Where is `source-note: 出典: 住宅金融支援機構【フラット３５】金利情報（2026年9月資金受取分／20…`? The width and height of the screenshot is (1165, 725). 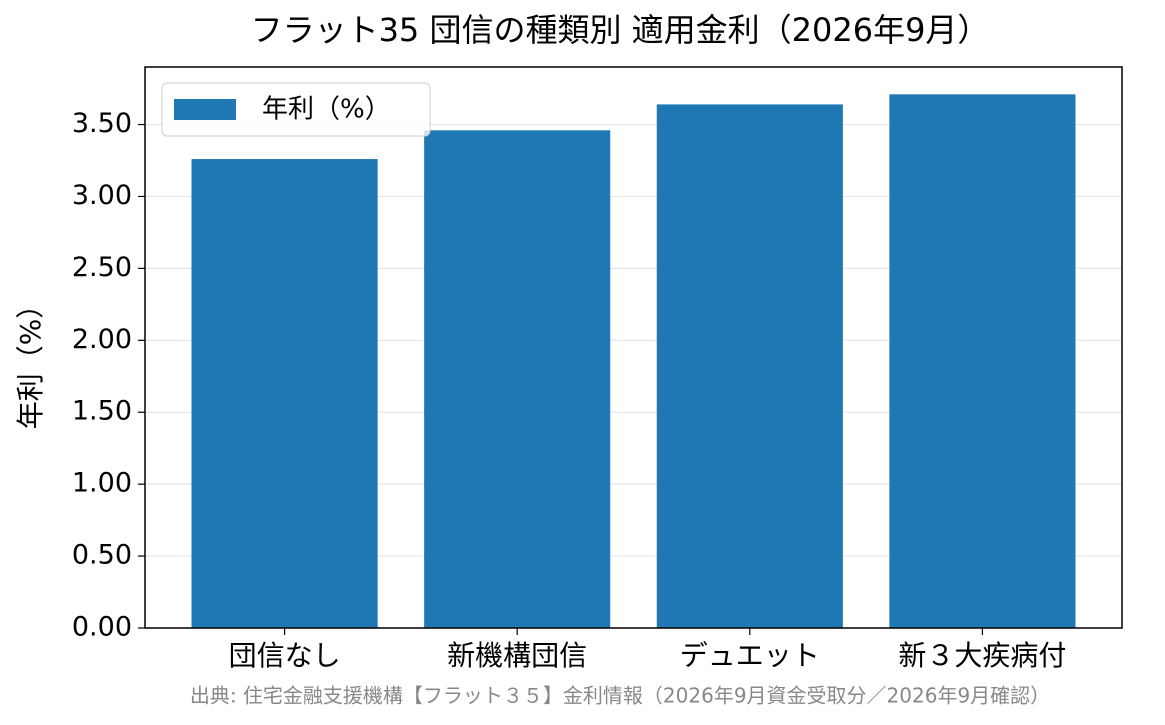 source-note: 出典: 住宅金融支援機構【フラット３５】金利情報（2026年9月資金受取分／20… is located at coordinates (620, 696).